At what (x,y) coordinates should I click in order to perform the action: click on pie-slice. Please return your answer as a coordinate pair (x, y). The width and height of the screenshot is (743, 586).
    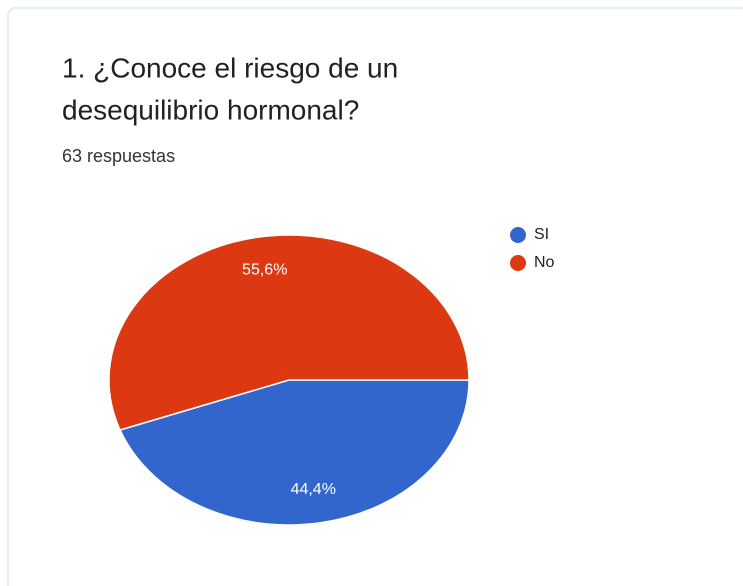
    Looking at the image, I should click on (294, 452).